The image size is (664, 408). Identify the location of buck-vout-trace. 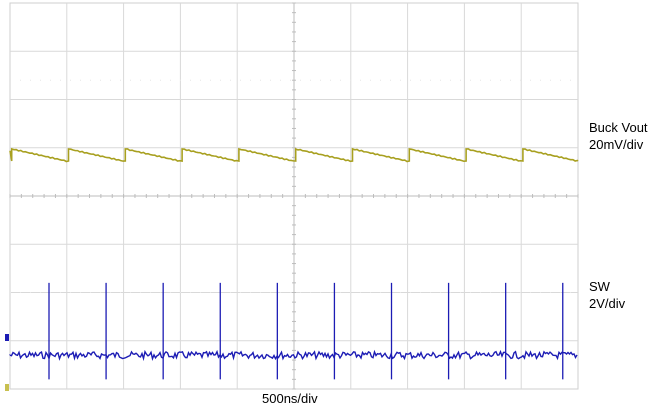
(294, 155).